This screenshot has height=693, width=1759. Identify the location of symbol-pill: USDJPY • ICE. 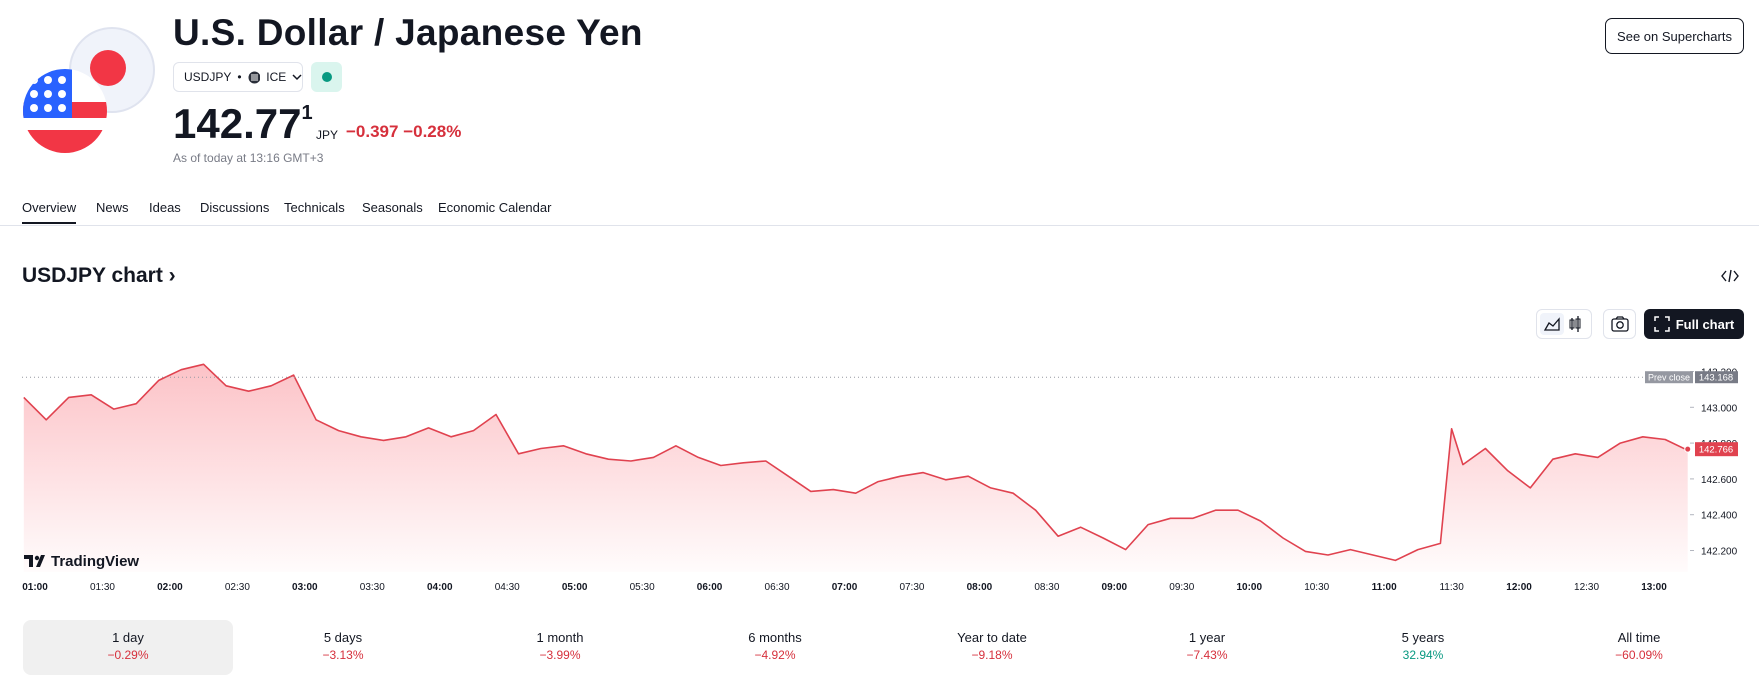
(238, 77).